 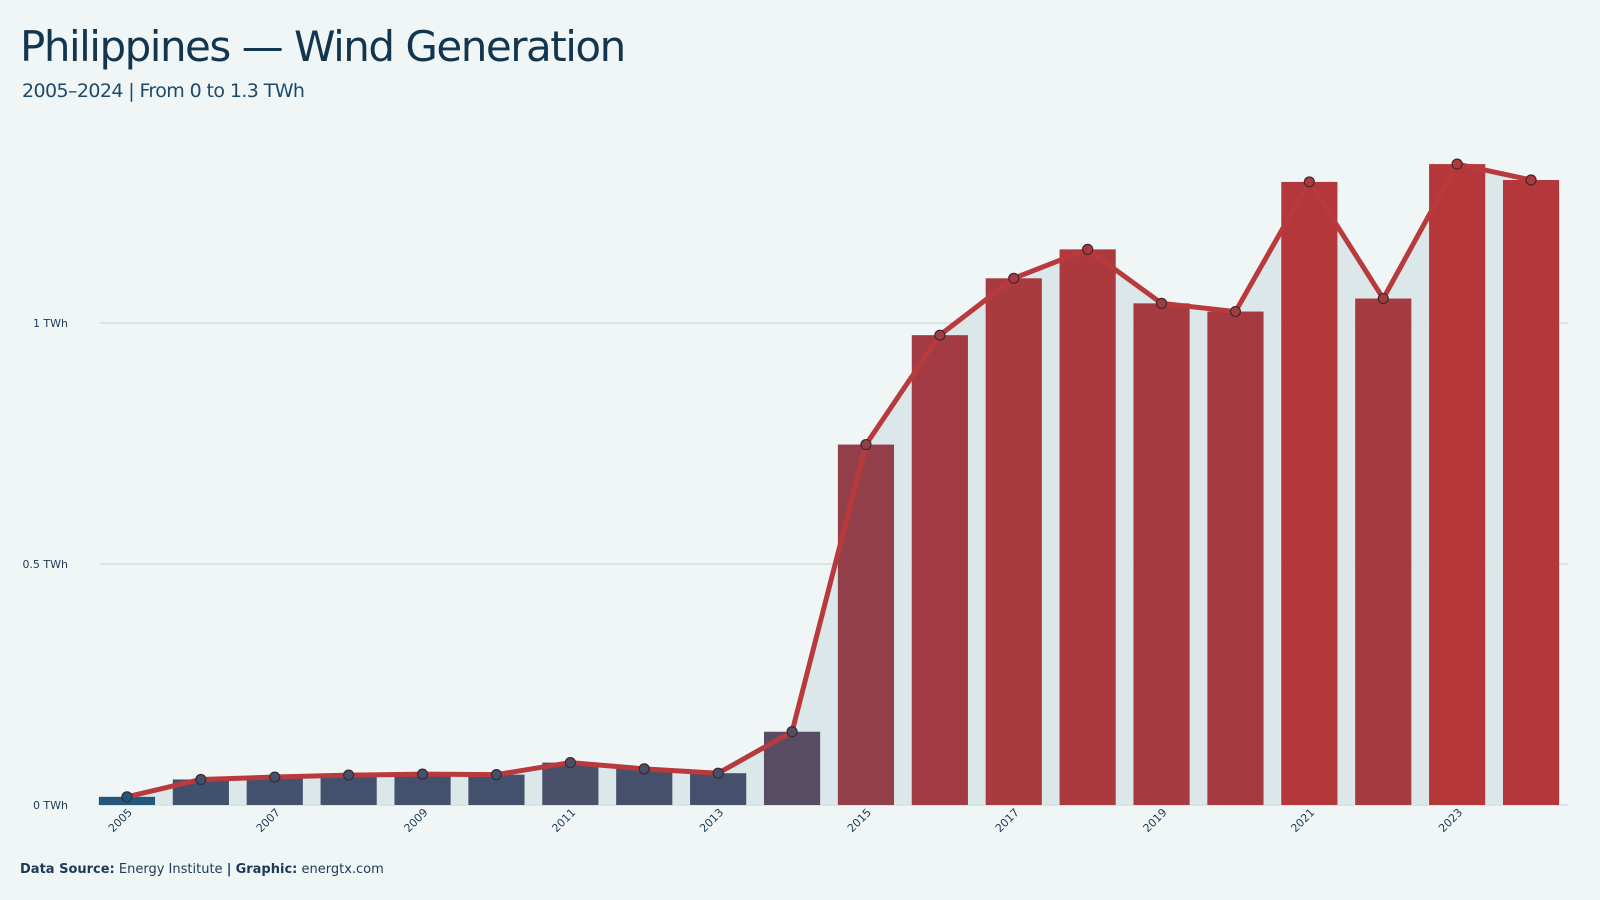 What do you see at coordinates (1531, 180) in the screenshot?
I see `point-2024` at bounding box center [1531, 180].